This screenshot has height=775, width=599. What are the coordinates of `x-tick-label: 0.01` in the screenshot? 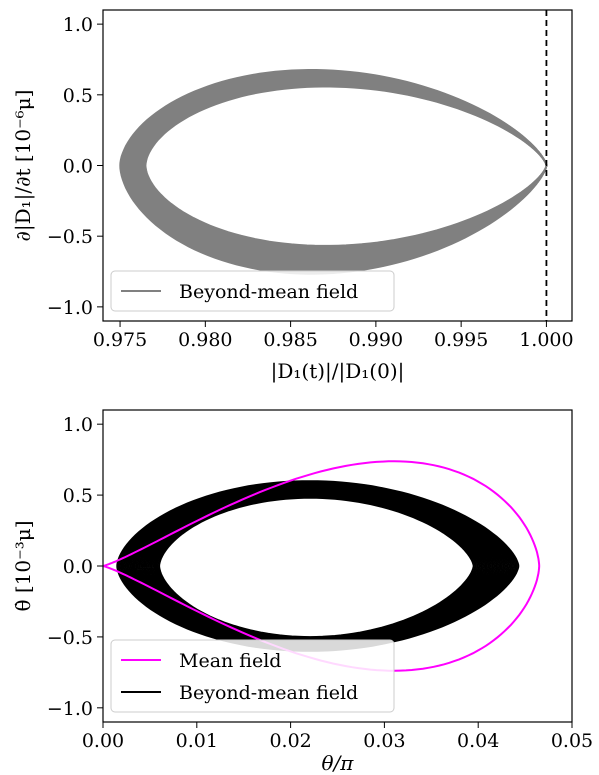 It's located at (197, 741).